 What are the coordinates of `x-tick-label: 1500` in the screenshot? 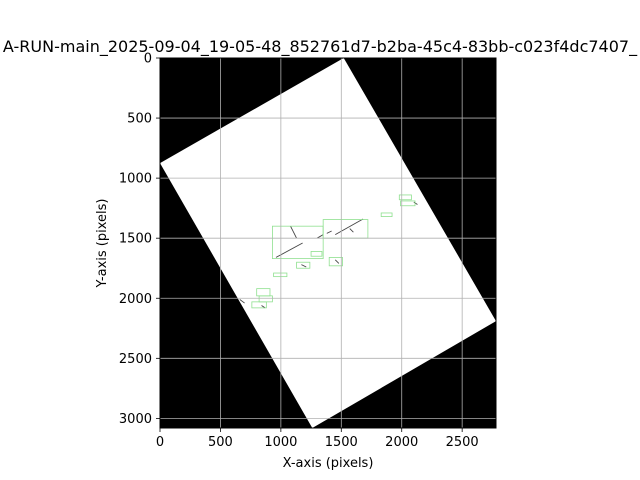 It's located at (341, 442).